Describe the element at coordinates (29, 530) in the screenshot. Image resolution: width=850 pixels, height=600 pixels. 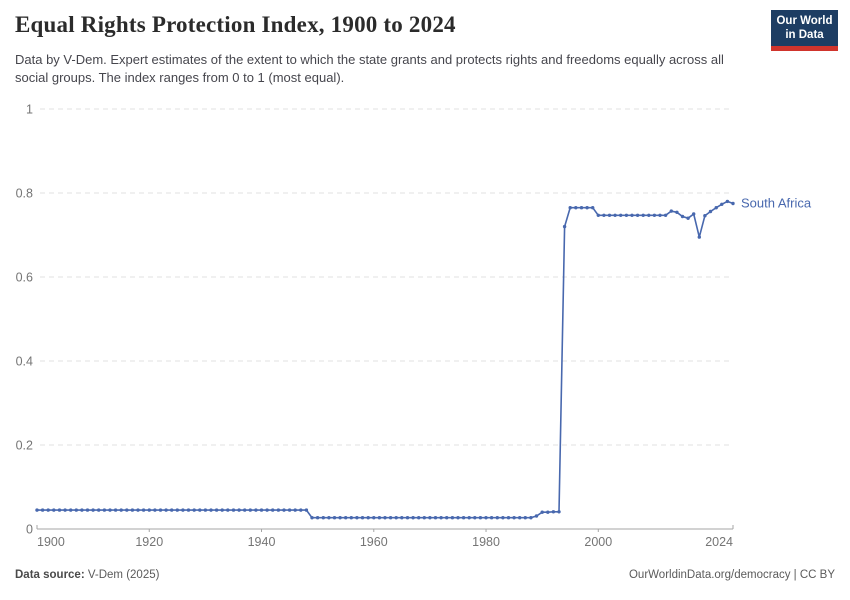
I see `y-axis-label: 0` at that location.